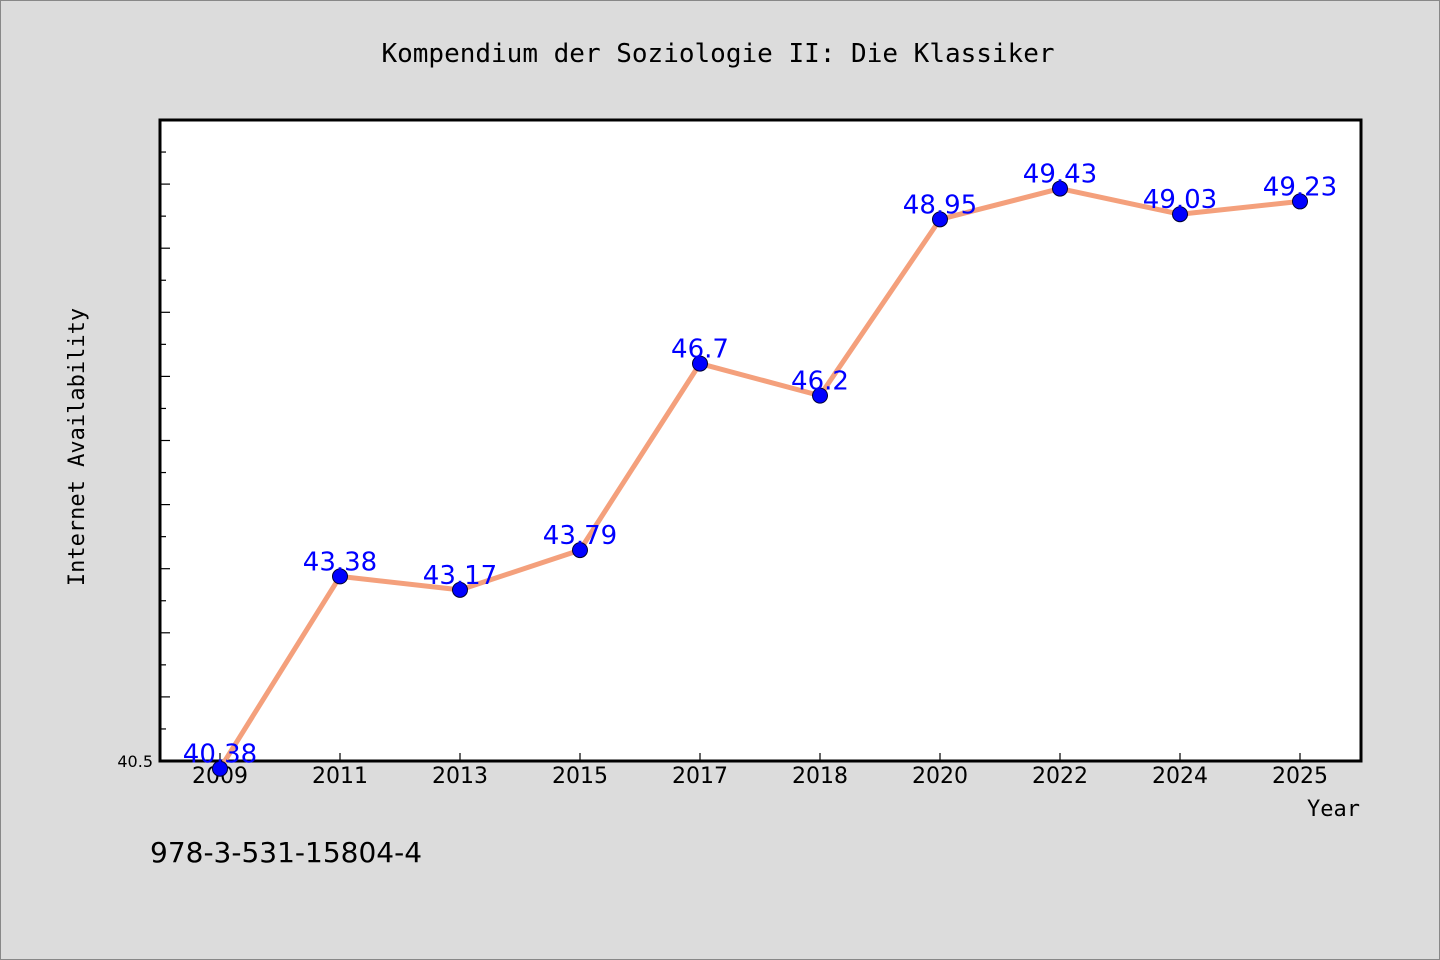 The height and width of the screenshot is (960, 1440). I want to click on y-axis-label: Internet Availability, so click(77, 447).